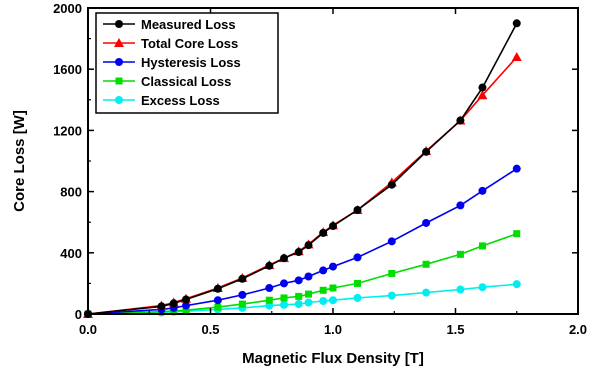  I want to click on legend-item-measured-loss: Measured Loss, so click(169, 24).